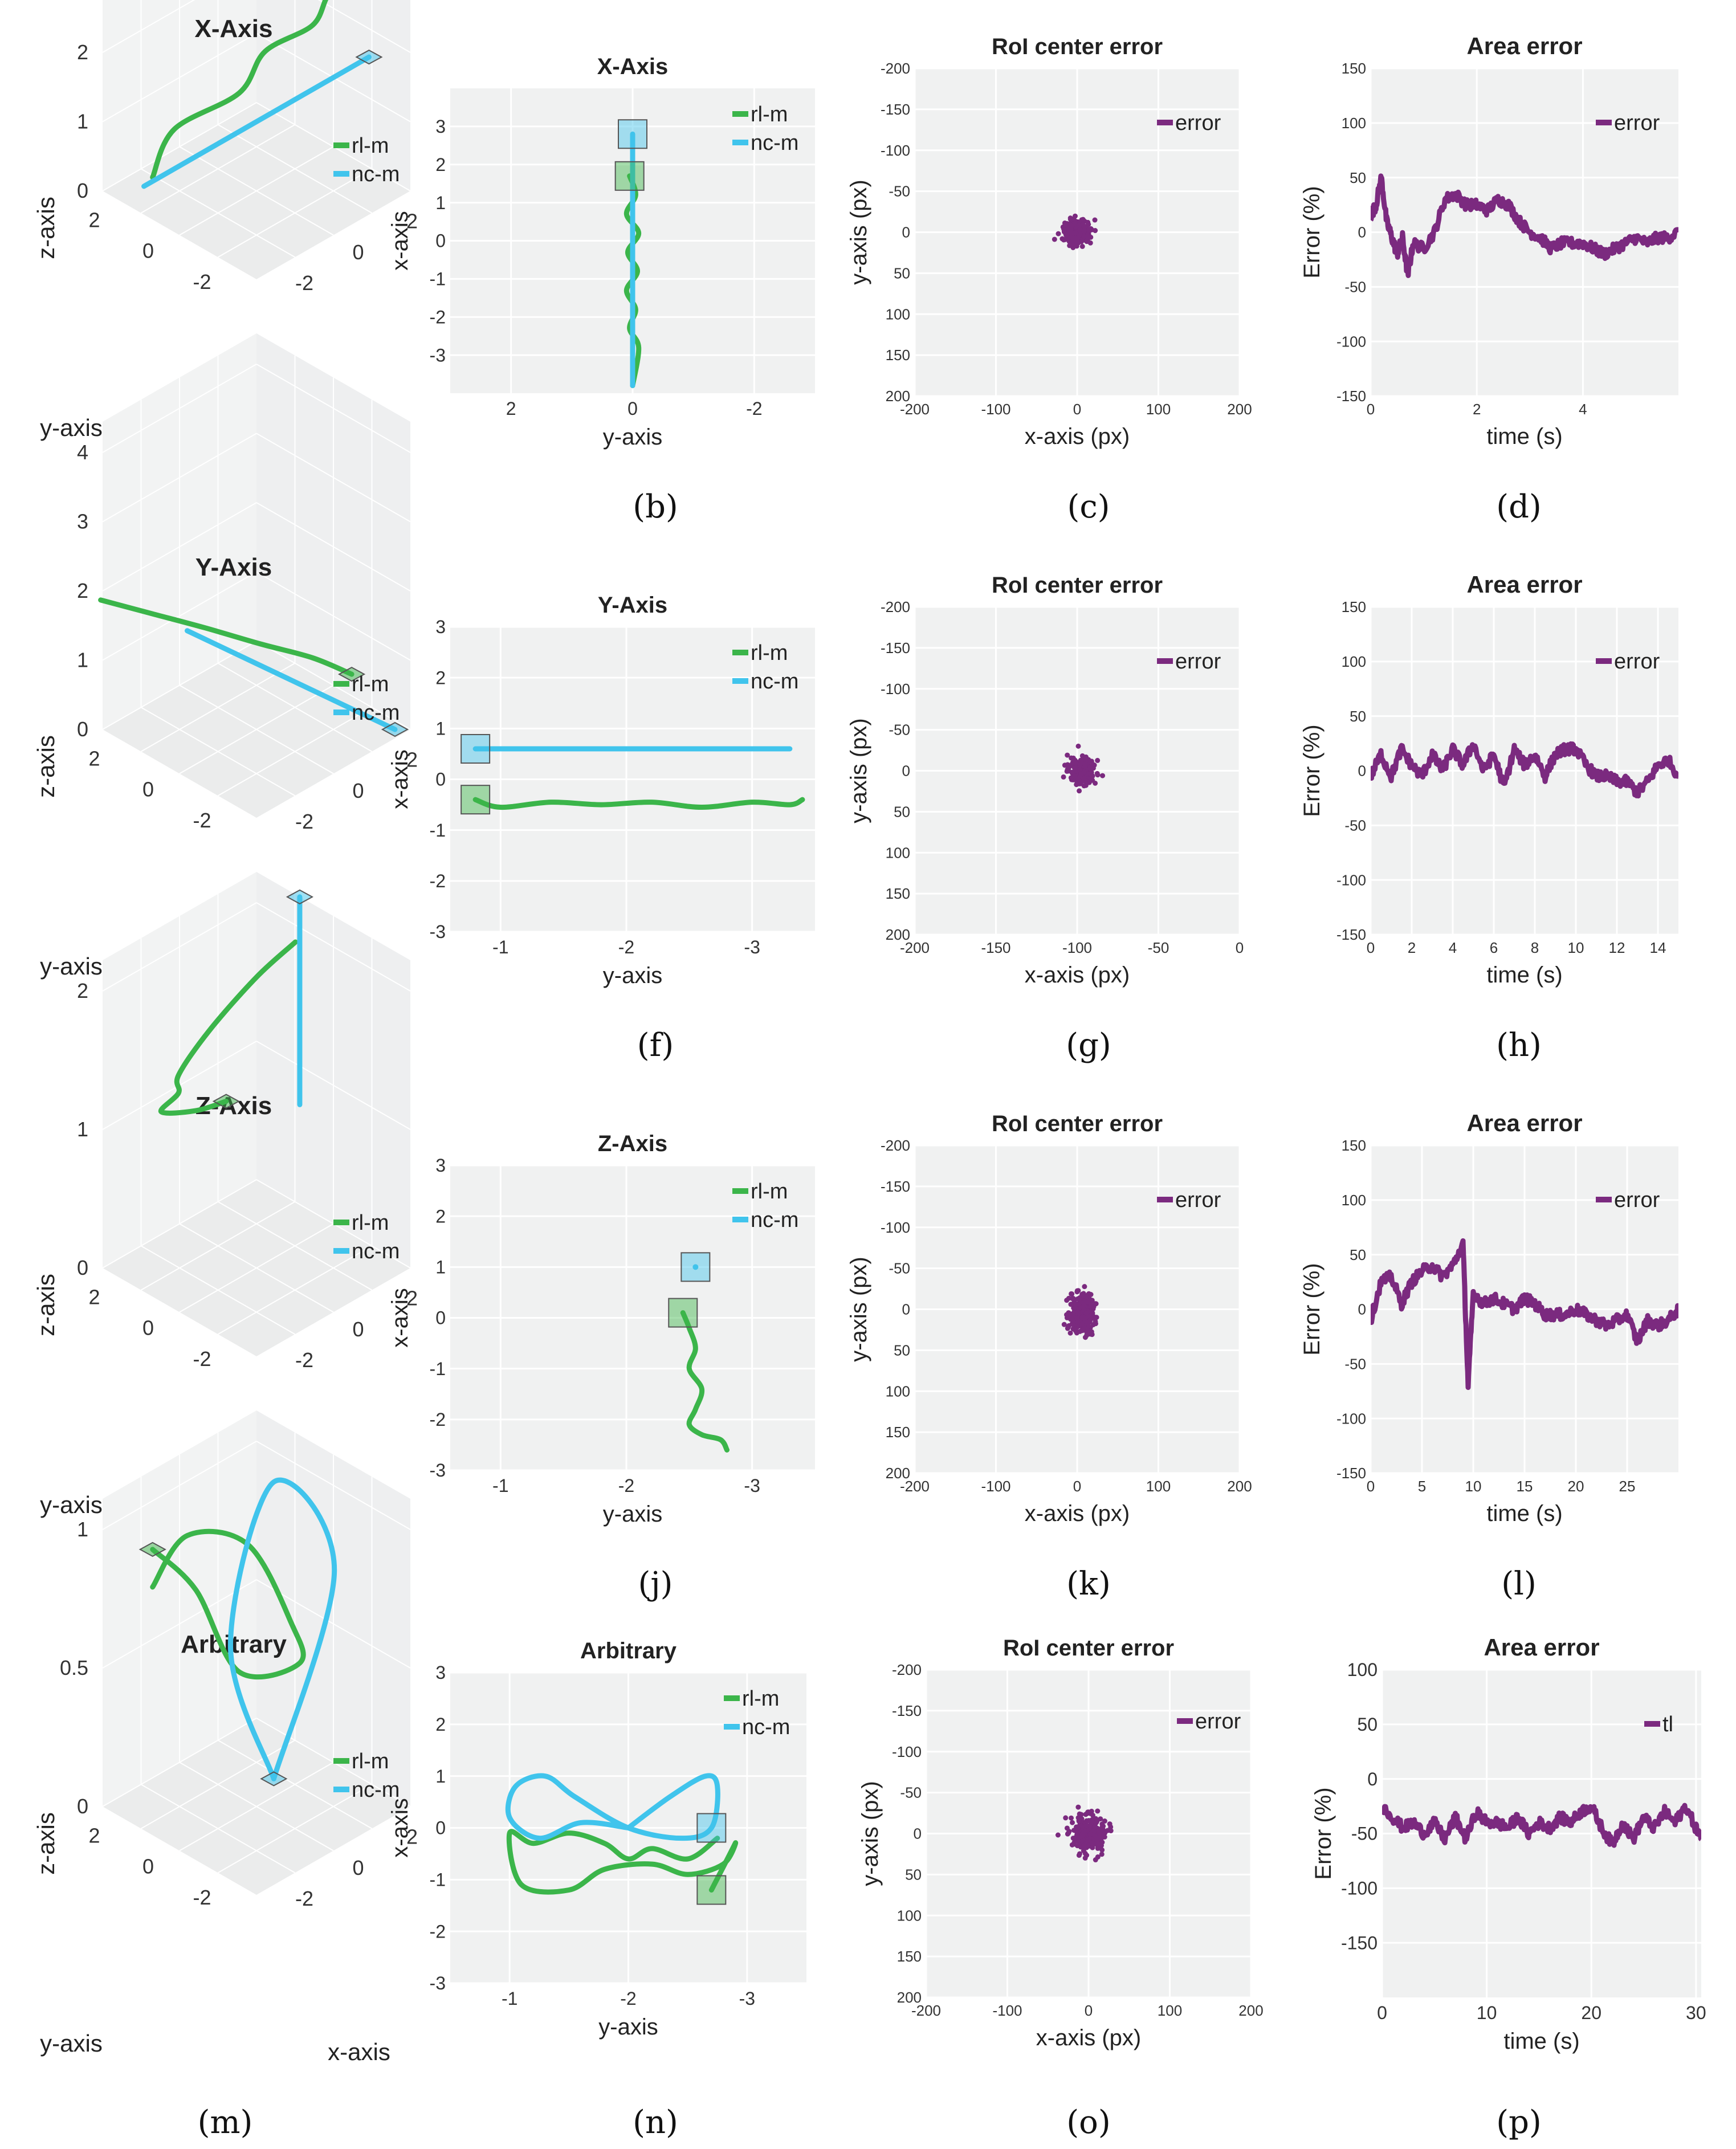 This screenshot has height=2149, width=1736. What do you see at coordinates (915, 1486) in the screenshot?
I see `x-tick-label: -200` at bounding box center [915, 1486].